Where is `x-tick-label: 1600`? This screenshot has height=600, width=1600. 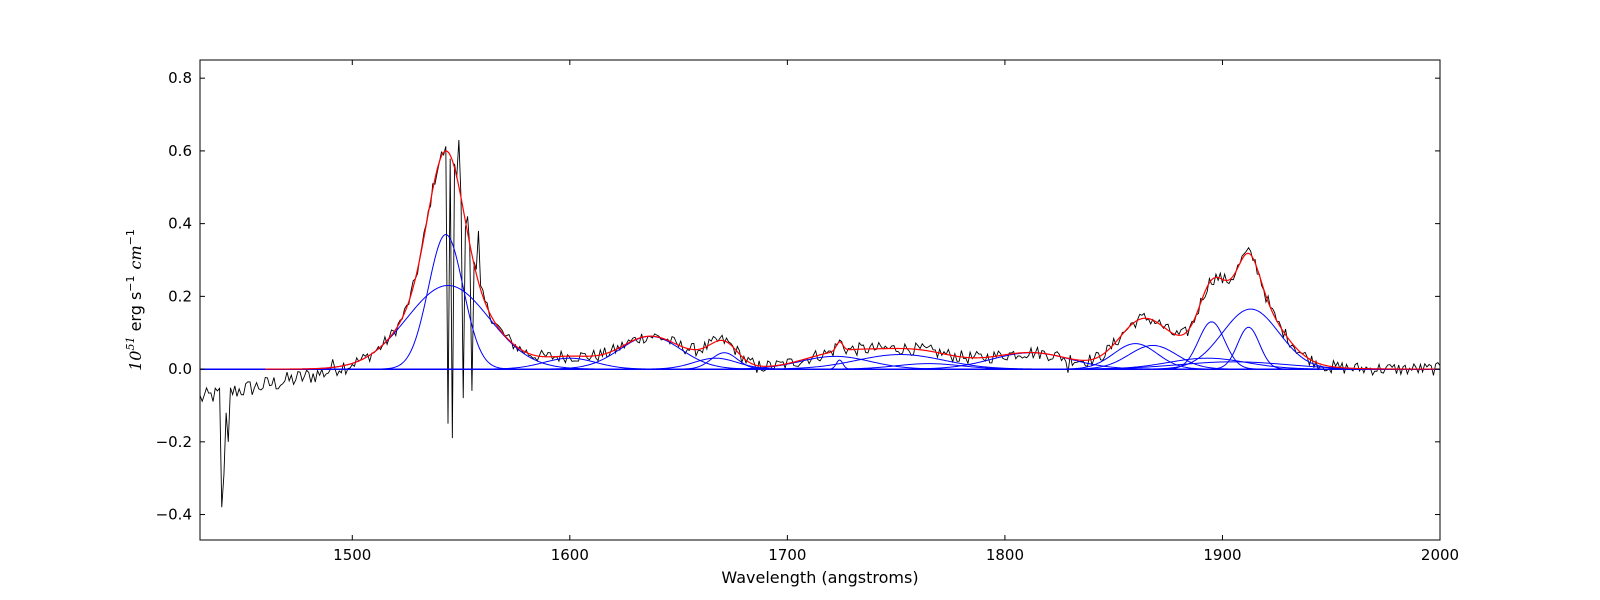 x-tick-label: 1600 is located at coordinates (570, 555).